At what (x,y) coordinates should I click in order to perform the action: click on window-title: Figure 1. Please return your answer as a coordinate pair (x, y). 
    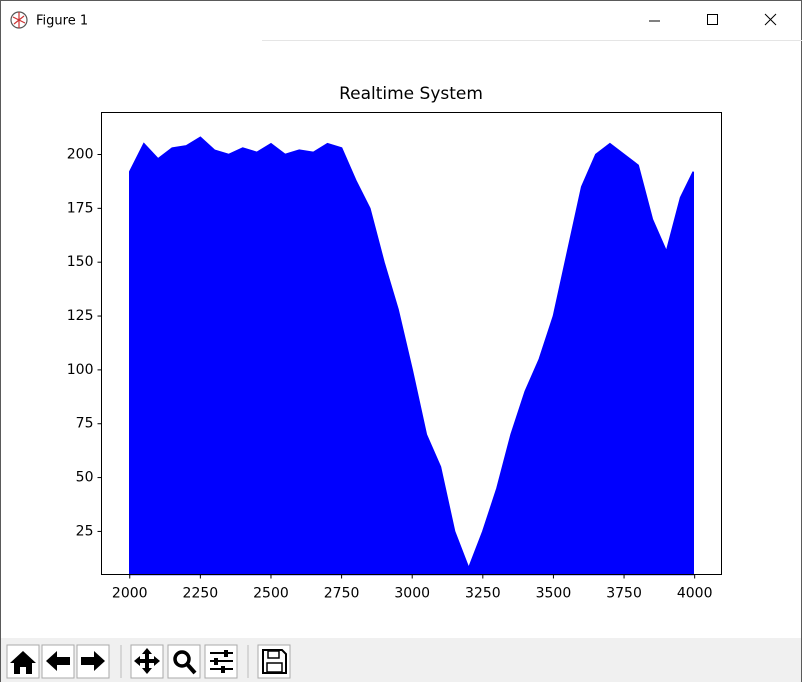
    Looking at the image, I should click on (62, 21).